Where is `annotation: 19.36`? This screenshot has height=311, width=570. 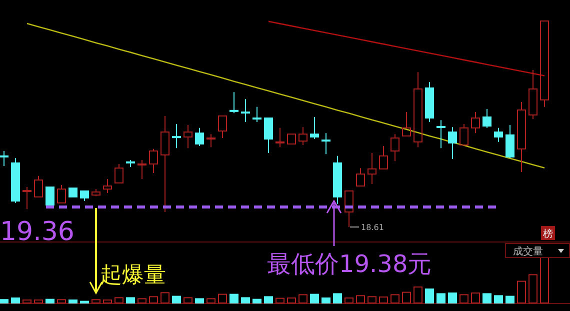
annotation: 19.36 is located at coordinates (37, 232).